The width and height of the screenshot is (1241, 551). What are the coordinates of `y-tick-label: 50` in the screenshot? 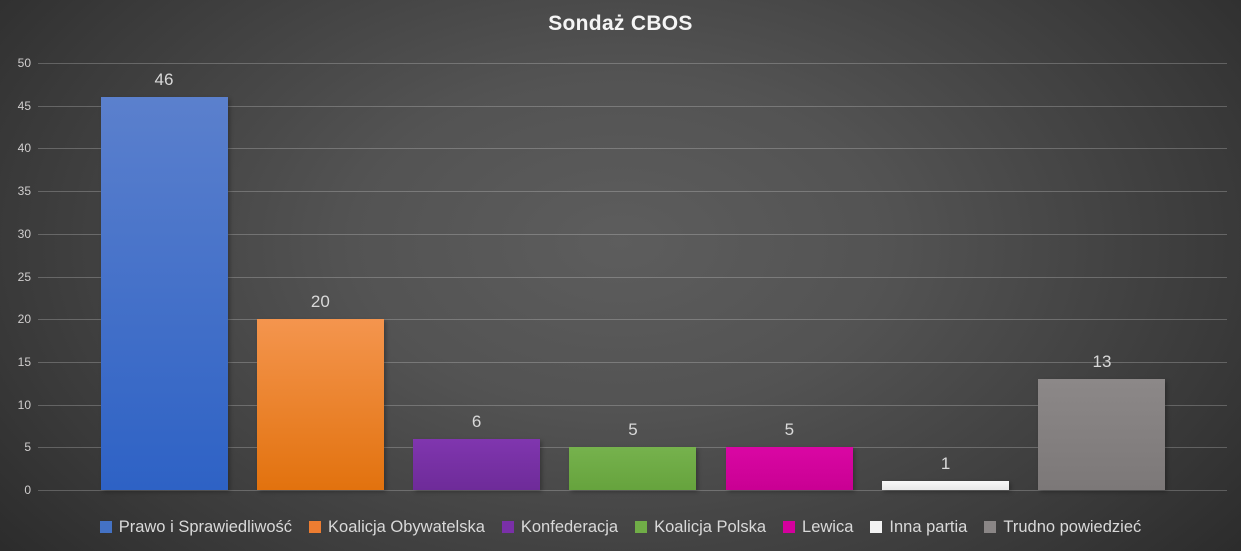 It's located at (24, 63).